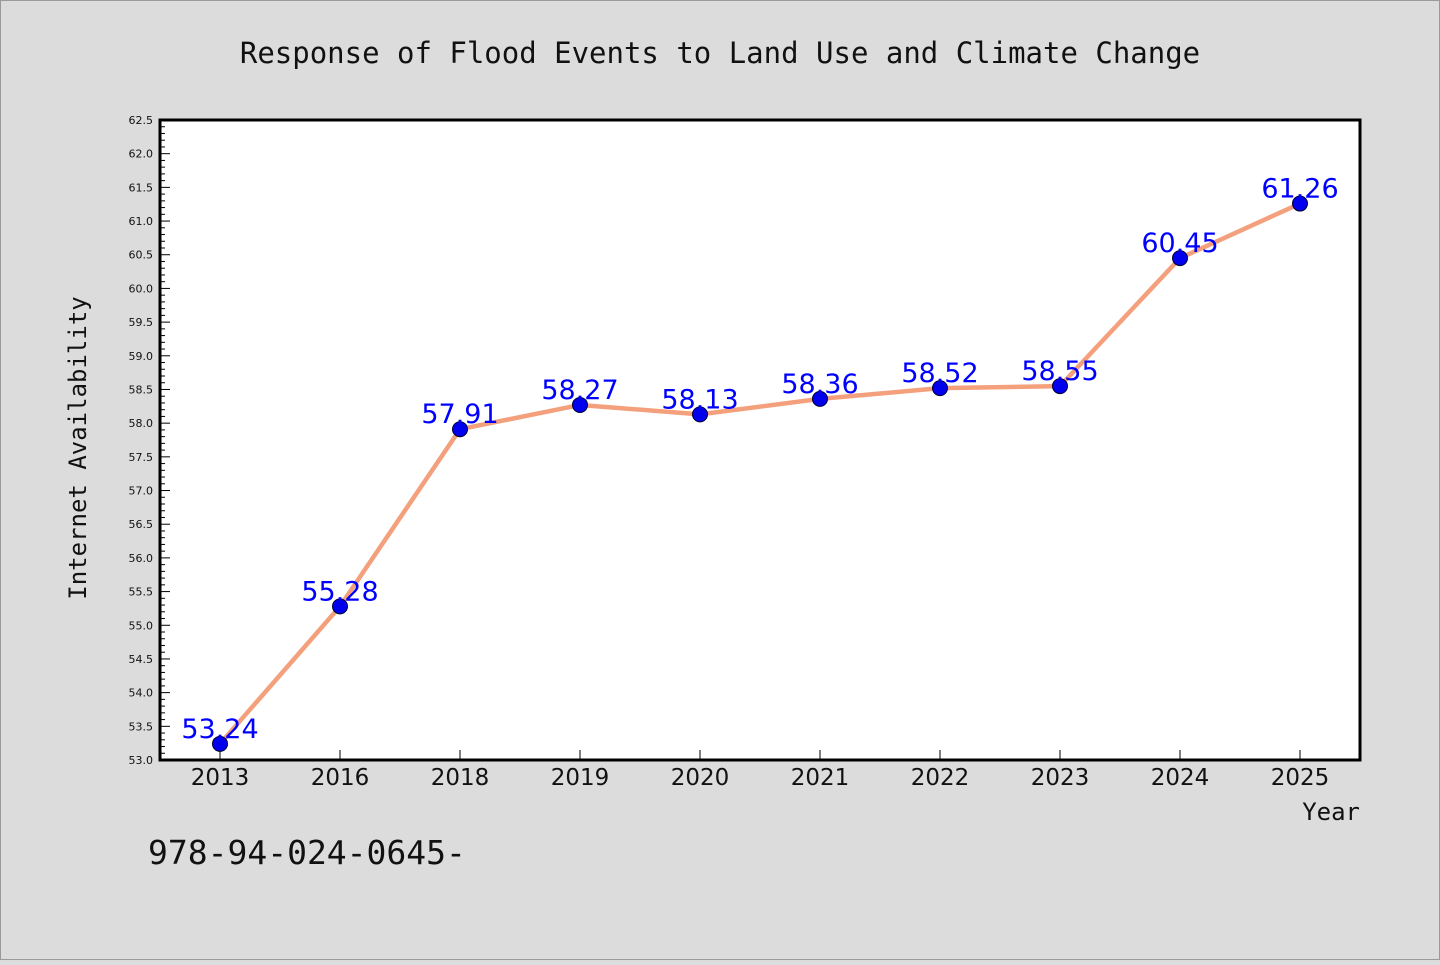 This screenshot has width=1440, height=965. Describe the element at coordinates (1299, 189) in the screenshot. I see `data-label: 61.26` at that location.